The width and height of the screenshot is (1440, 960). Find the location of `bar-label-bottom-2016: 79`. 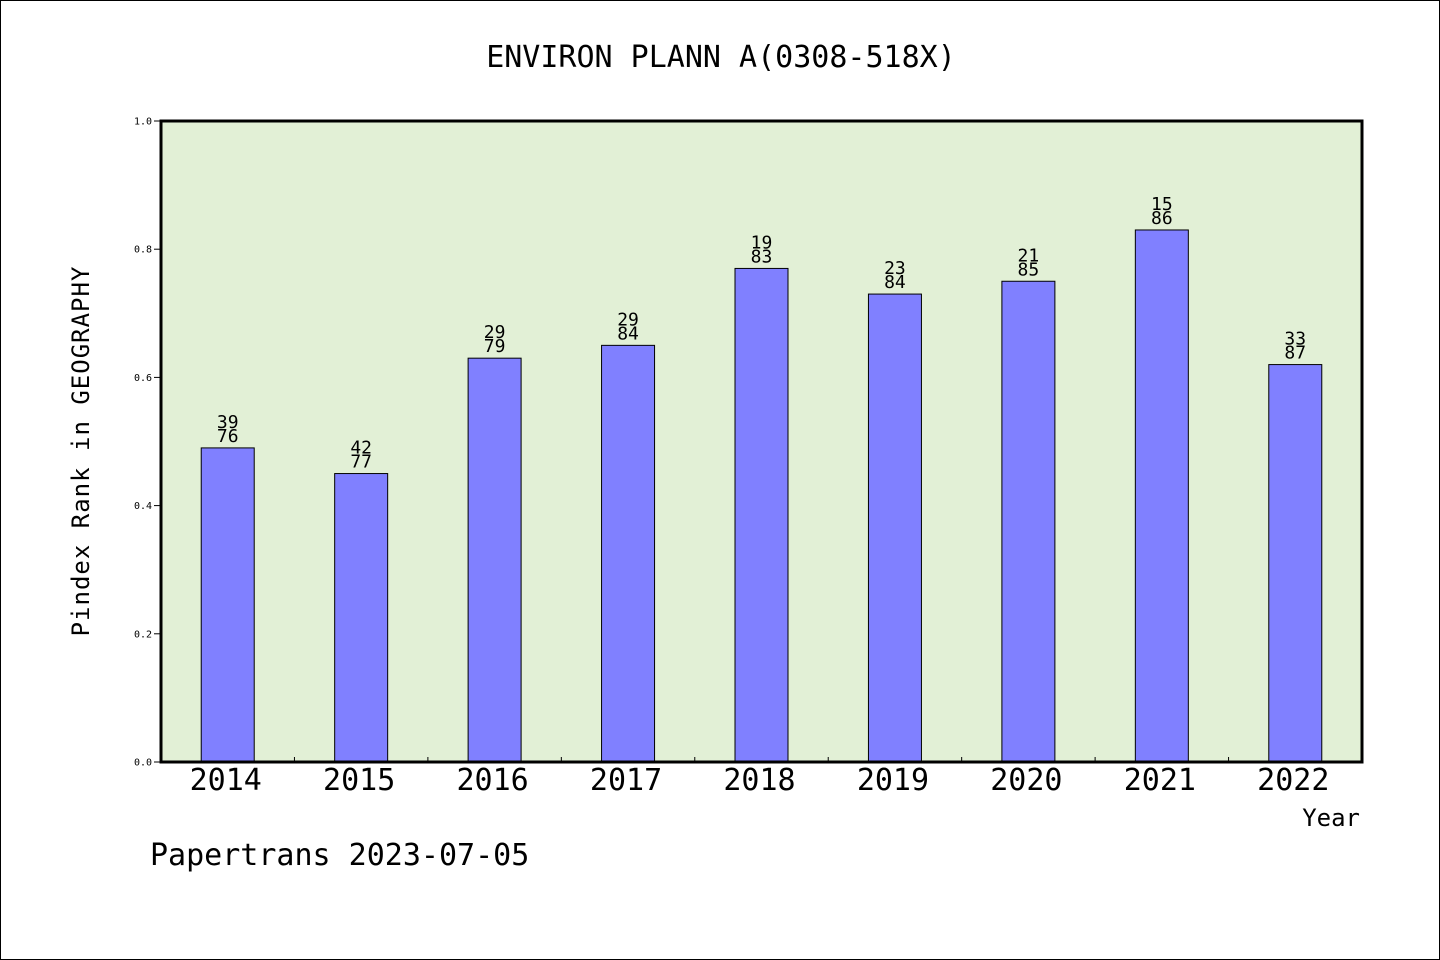

bar-label-bottom-2016: 79 is located at coordinates (495, 346).